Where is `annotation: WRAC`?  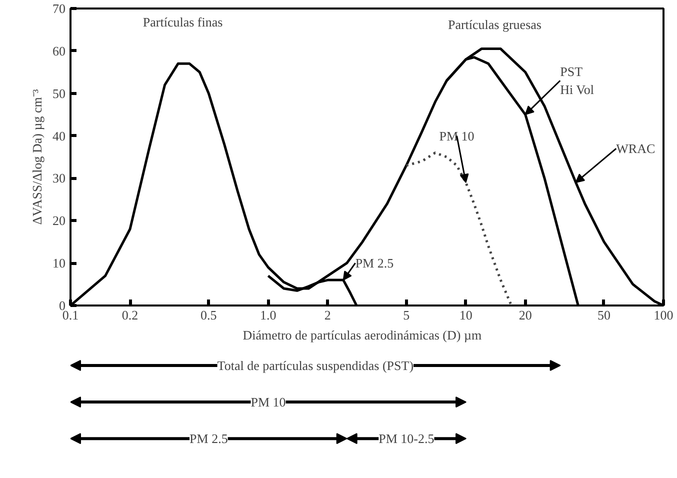
annotation: WRAC is located at coordinates (636, 148).